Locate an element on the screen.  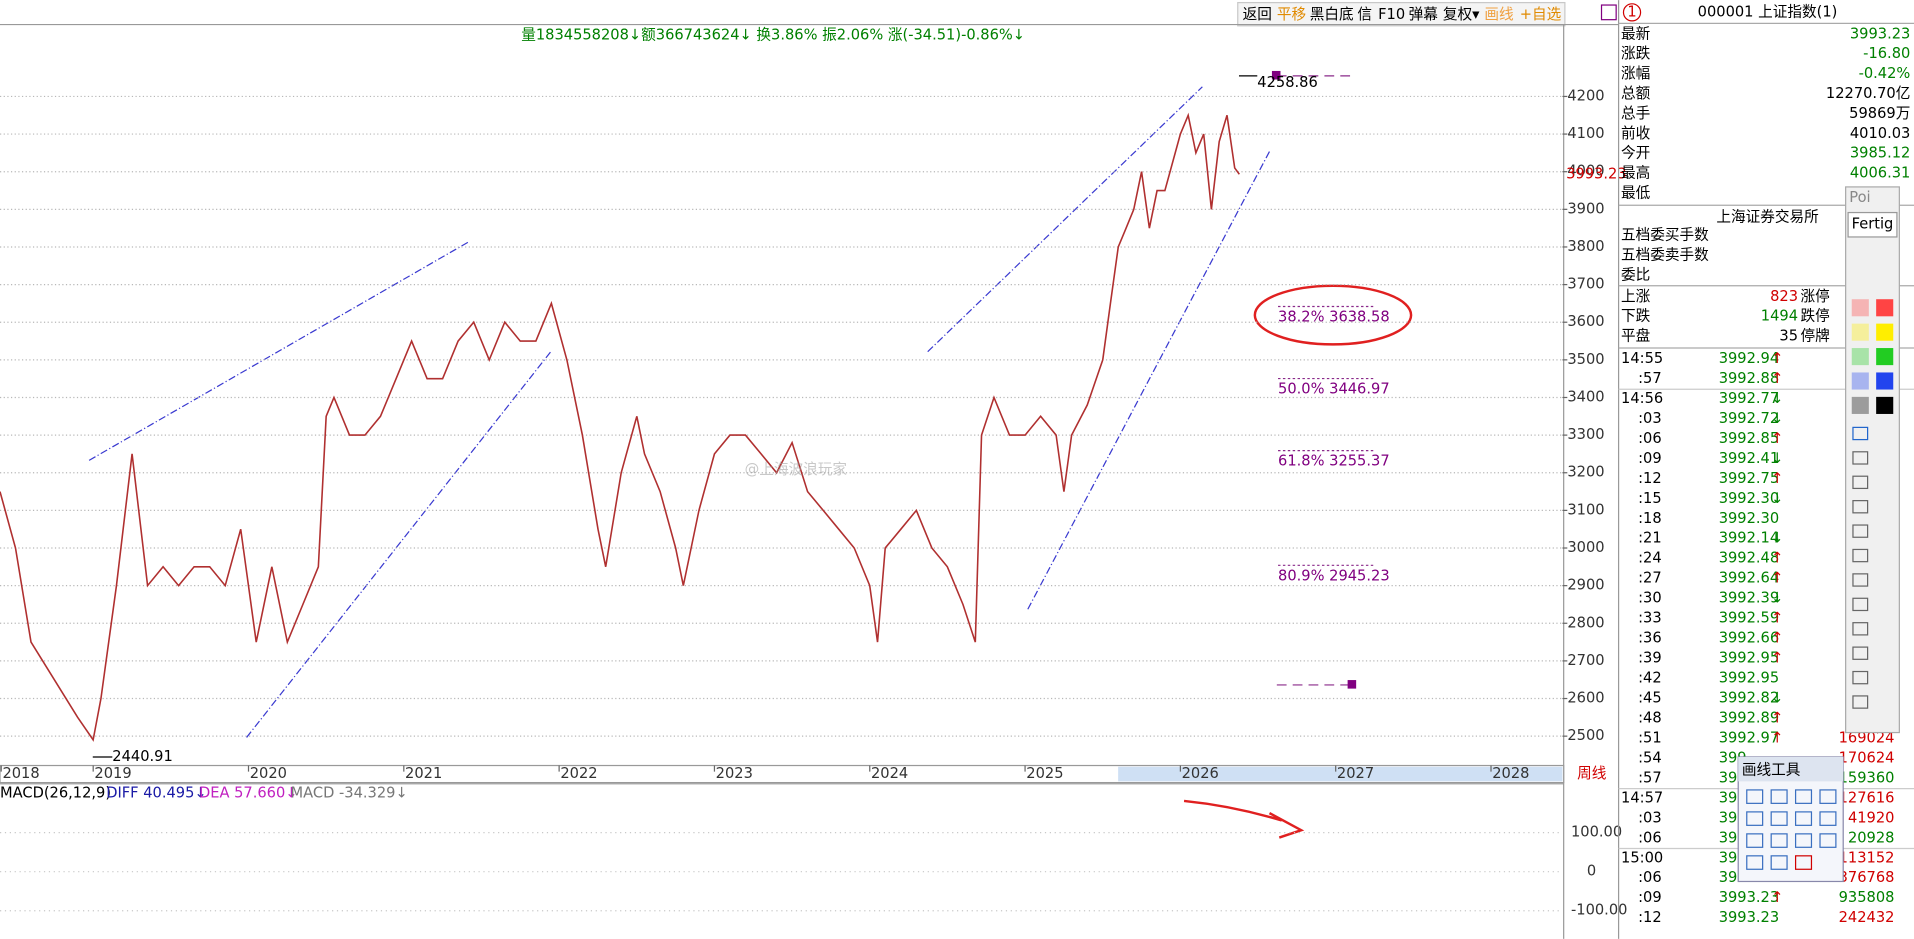
hand-arrow is located at coordinates (1244, 819).